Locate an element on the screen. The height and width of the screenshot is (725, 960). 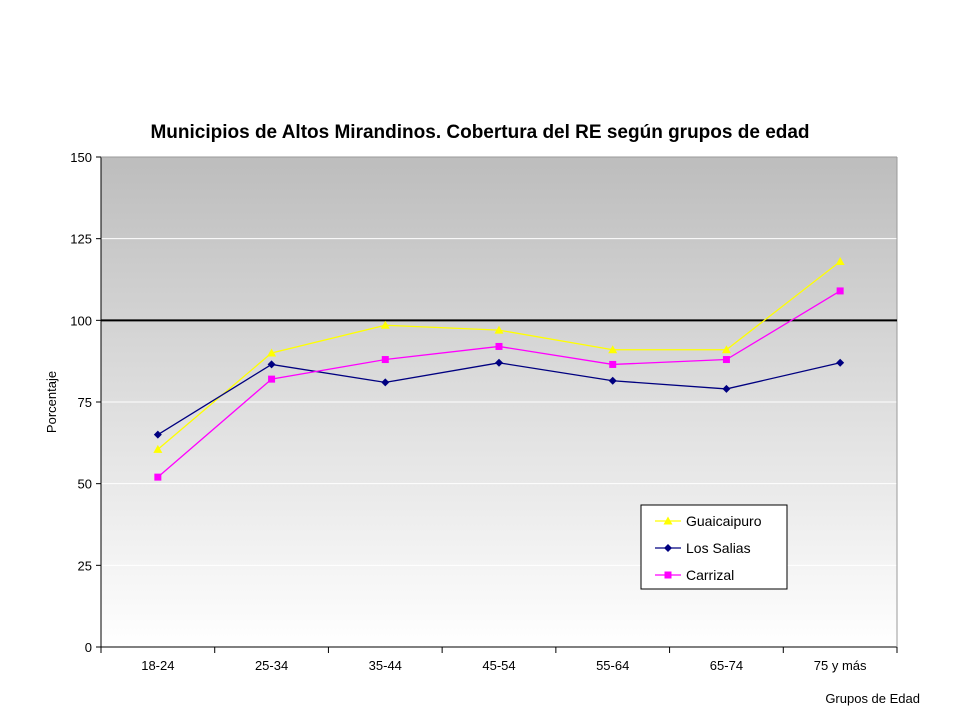
series-los-salias is located at coordinates (499, 398).